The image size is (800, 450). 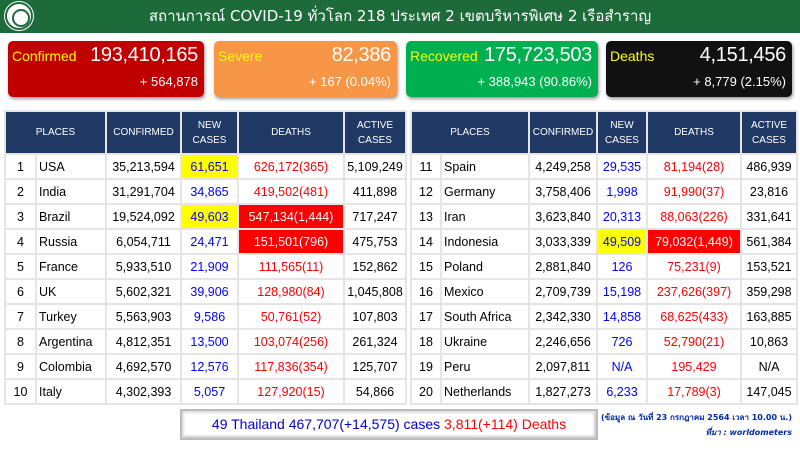 What do you see at coordinates (426, 291) in the screenshot?
I see `rank: 16` at bounding box center [426, 291].